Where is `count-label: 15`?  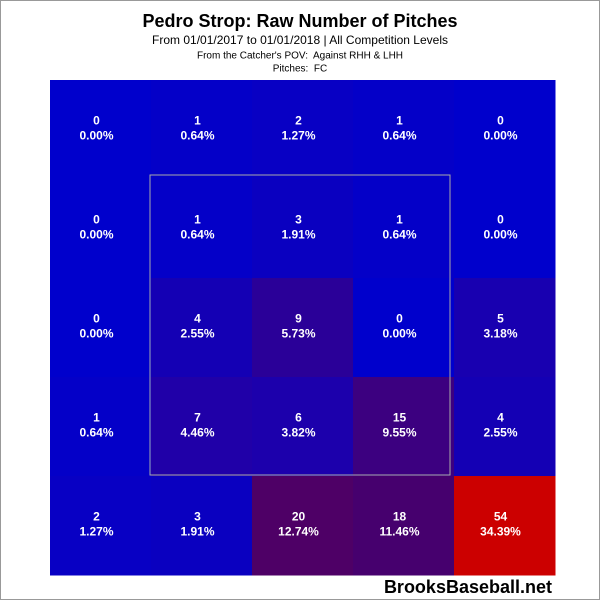
count-label: 15 is located at coordinates (400, 418).